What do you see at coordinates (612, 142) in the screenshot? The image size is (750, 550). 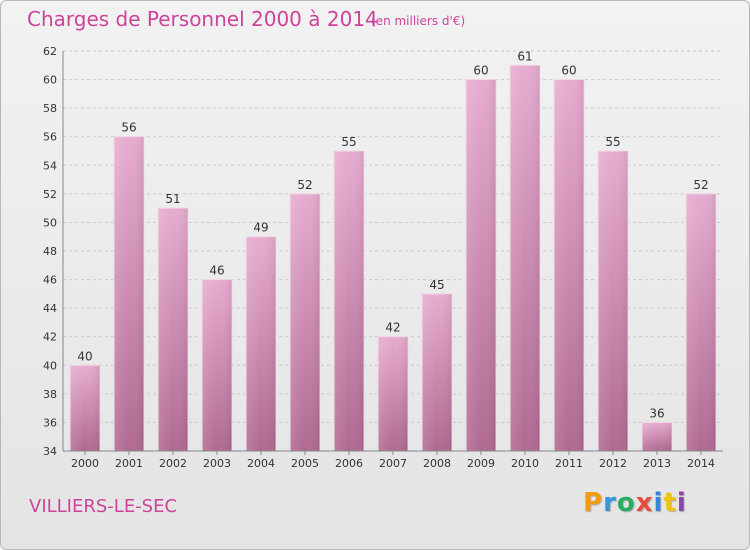 I see `data-label-2012: 55` at bounding box center [612, 142].